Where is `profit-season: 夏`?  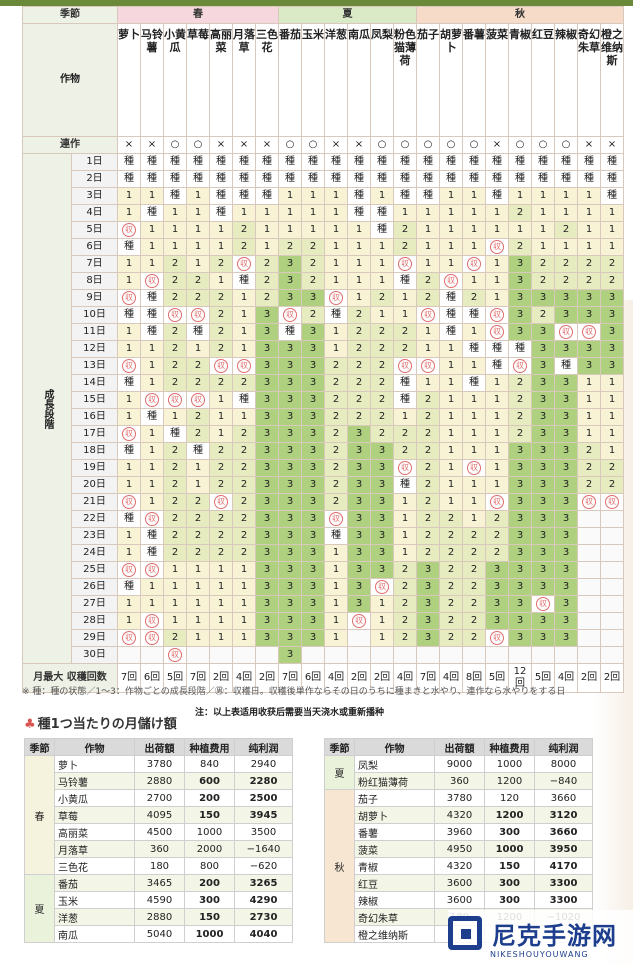
profit-season: 夏 is located at coordinates (339, 772).